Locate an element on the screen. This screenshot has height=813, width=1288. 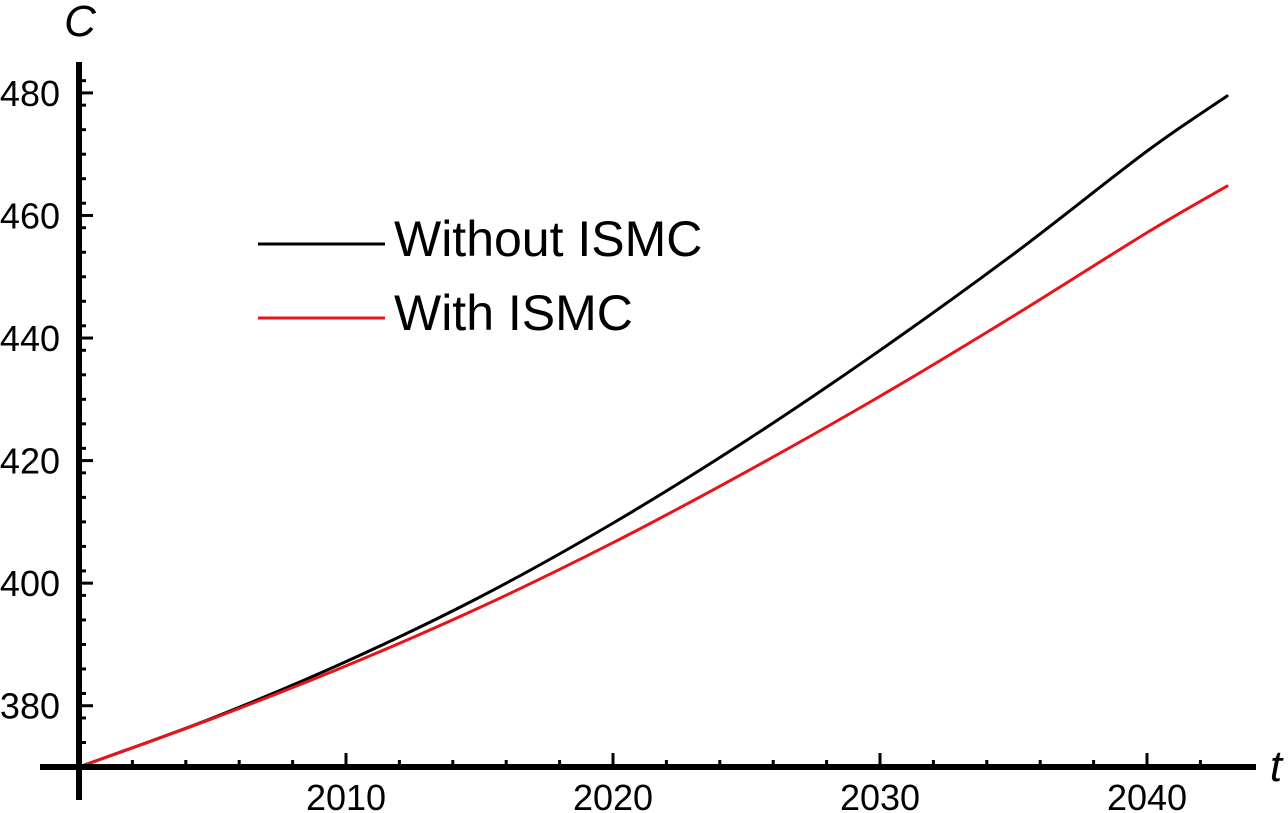
x-tick-label: 2020 is located at coordinates (613, 795).